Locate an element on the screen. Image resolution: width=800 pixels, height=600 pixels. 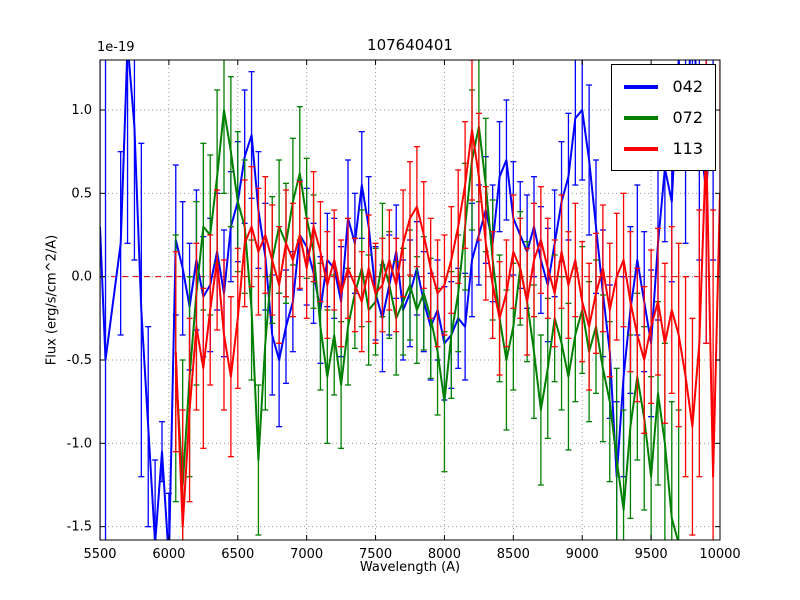
x-tick-label: 9000 is located at coordinates (582, 554).